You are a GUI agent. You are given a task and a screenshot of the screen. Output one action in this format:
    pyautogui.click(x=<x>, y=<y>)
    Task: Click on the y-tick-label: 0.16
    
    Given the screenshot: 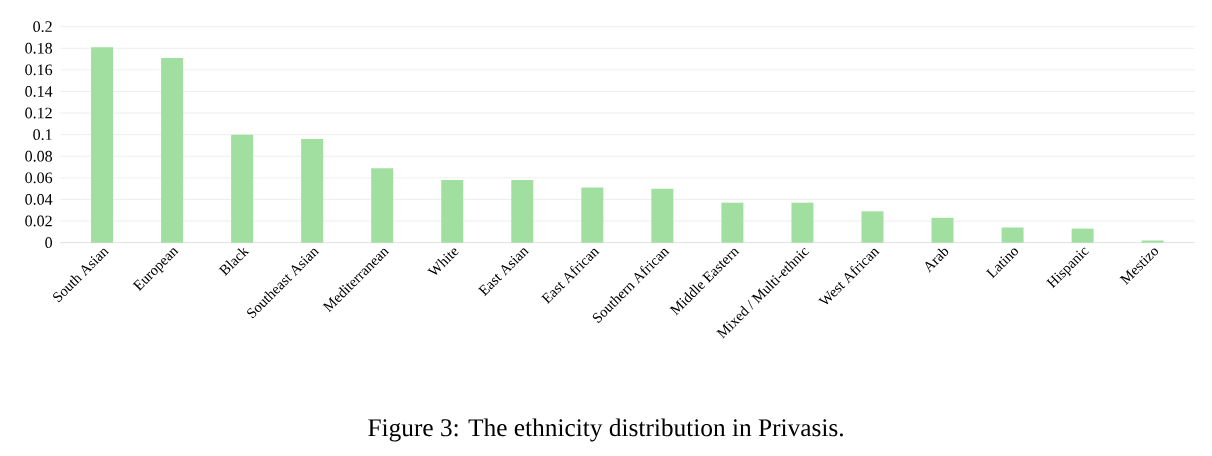 What is the action you would take?
    pyautogui.click(x=39, y=70)
    